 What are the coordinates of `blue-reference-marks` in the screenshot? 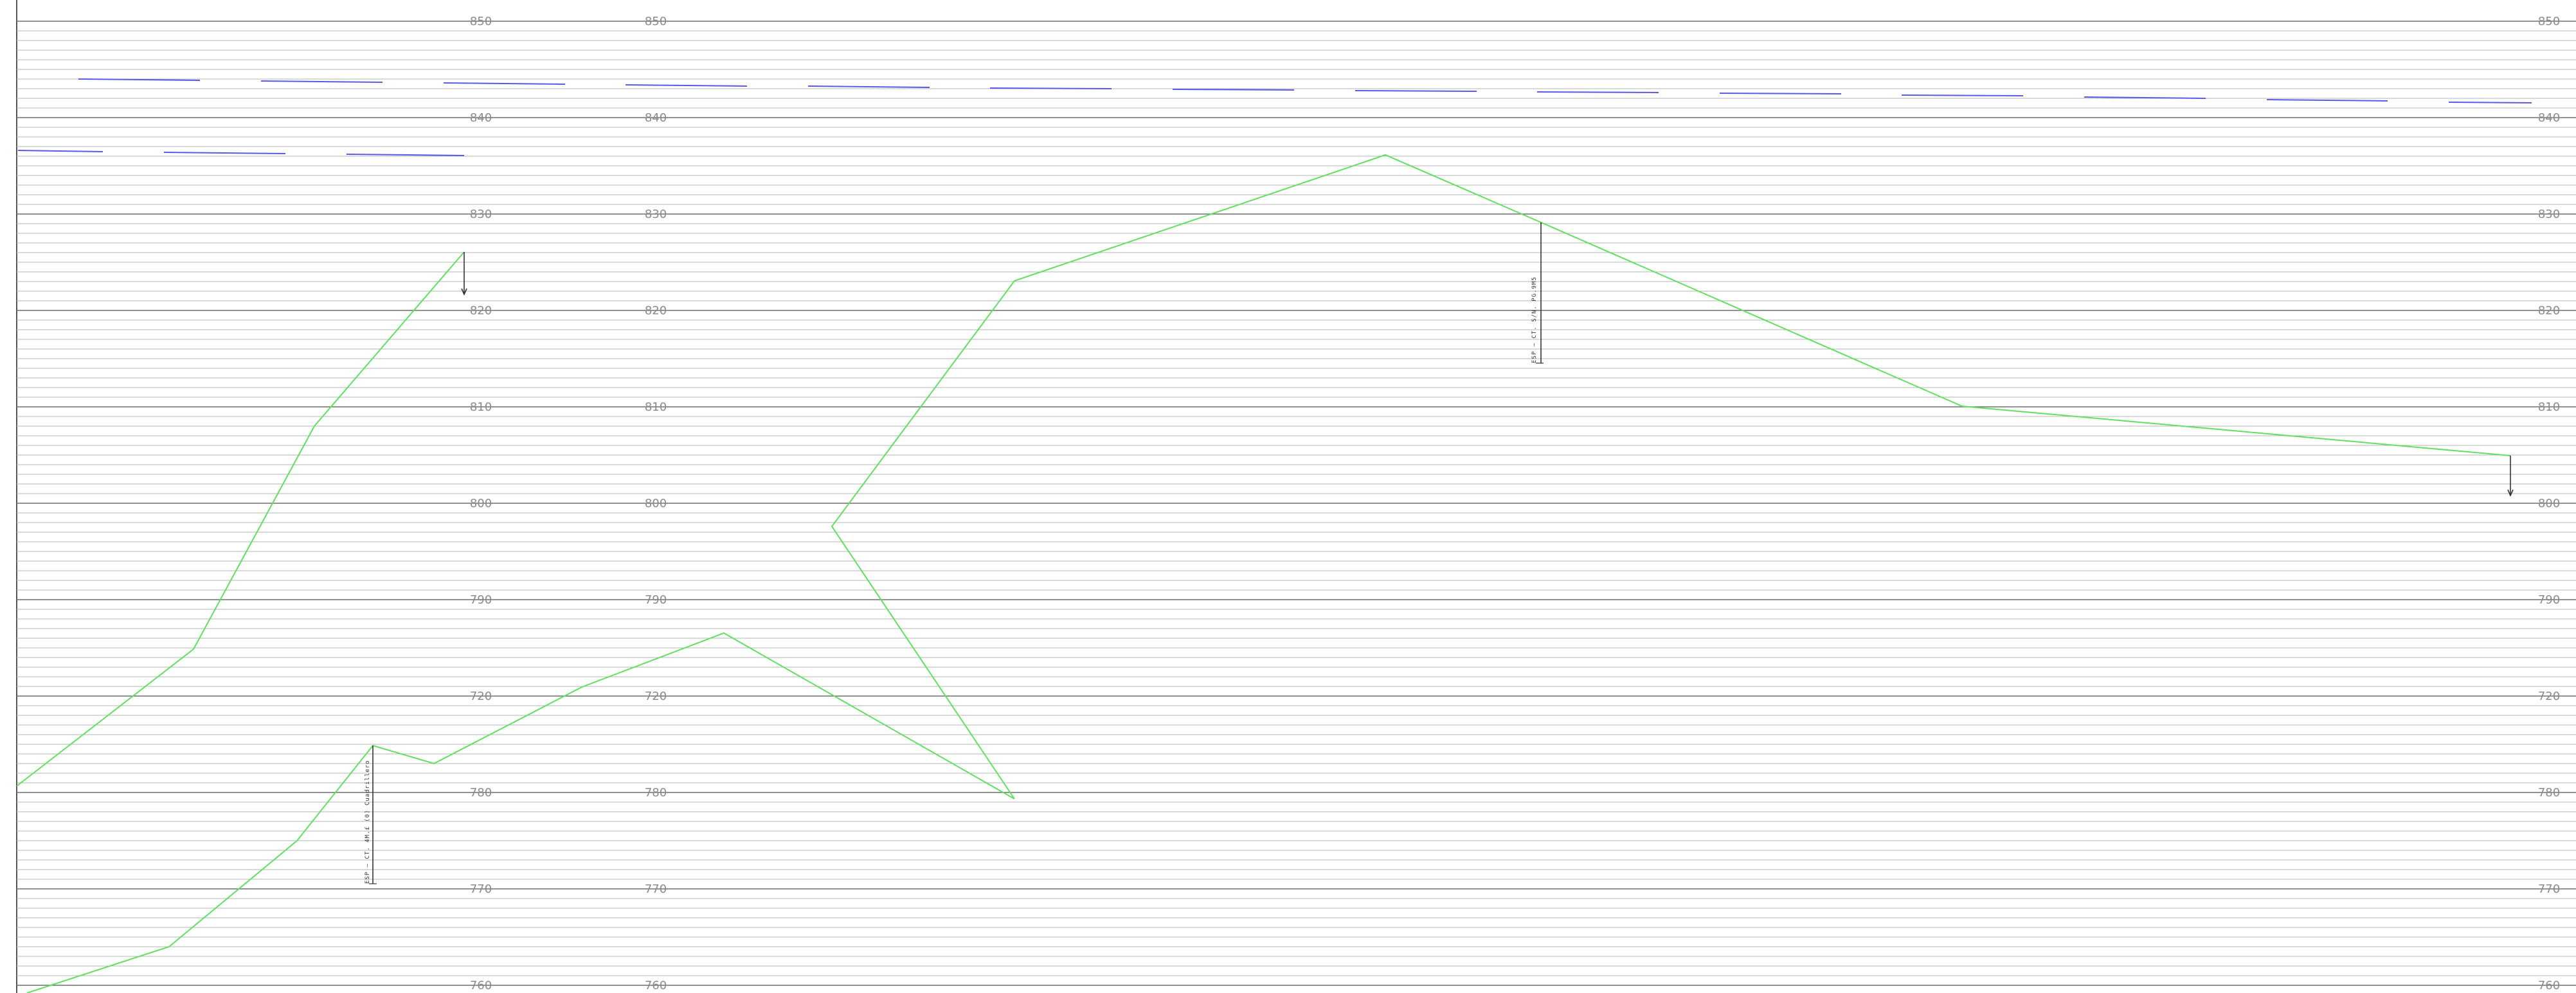 It's located at (1274, 117).